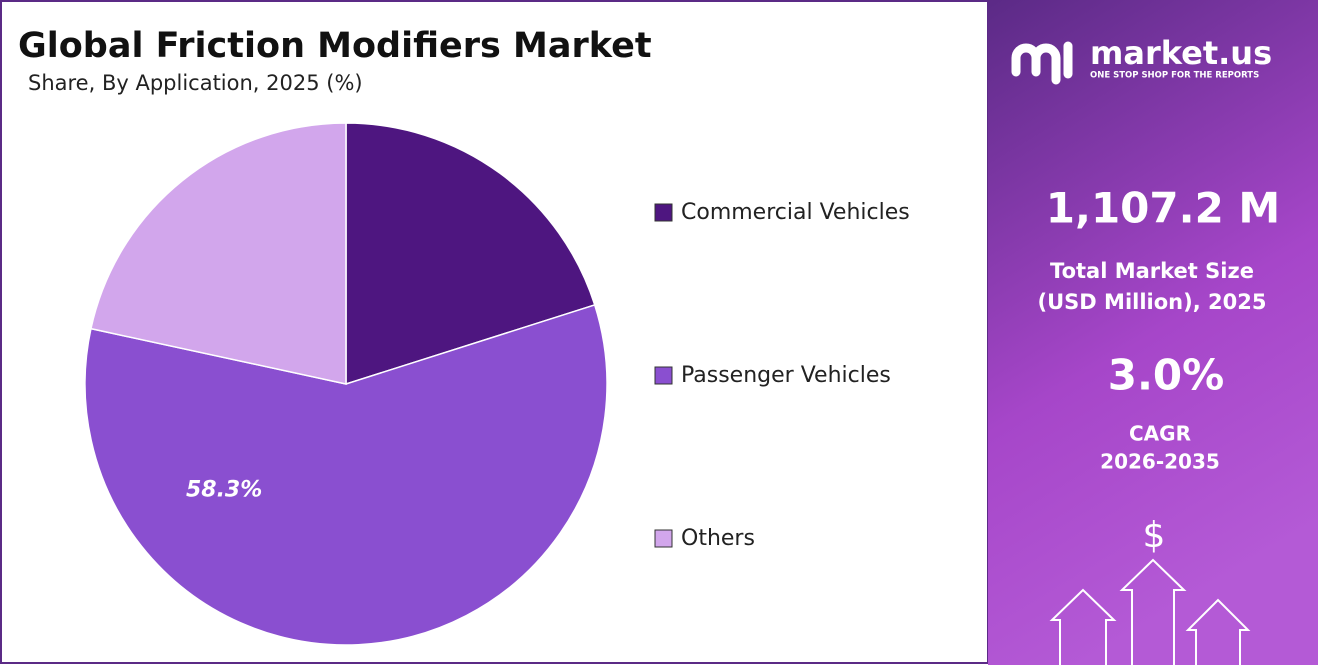  What do you see at coordinates (1152, 302) in the screenshot?
I see `market-size-label: (USD Million), 2025` at bounding box center [1152, 302].